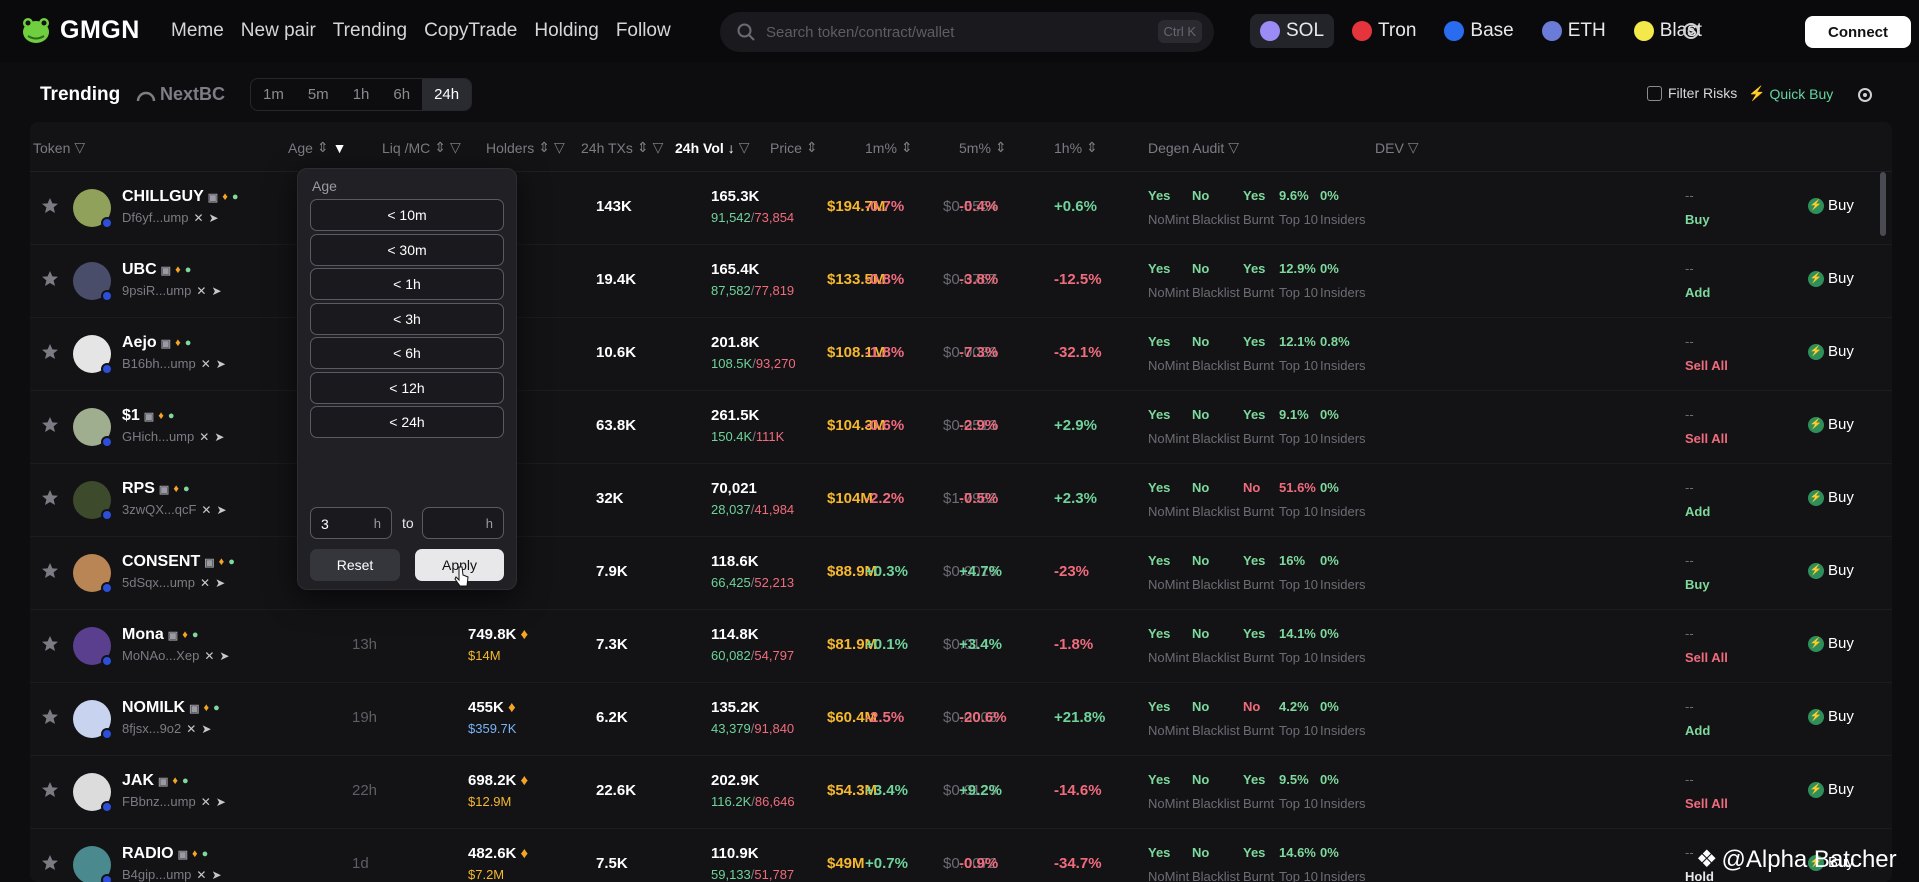 Image resolution: width=1919 pixels, height=882 pixels. What do you see at coordinates (1384, 31) in the screenshot?
I see `chain-tron: Tron` at bounding box center [1384, 31].